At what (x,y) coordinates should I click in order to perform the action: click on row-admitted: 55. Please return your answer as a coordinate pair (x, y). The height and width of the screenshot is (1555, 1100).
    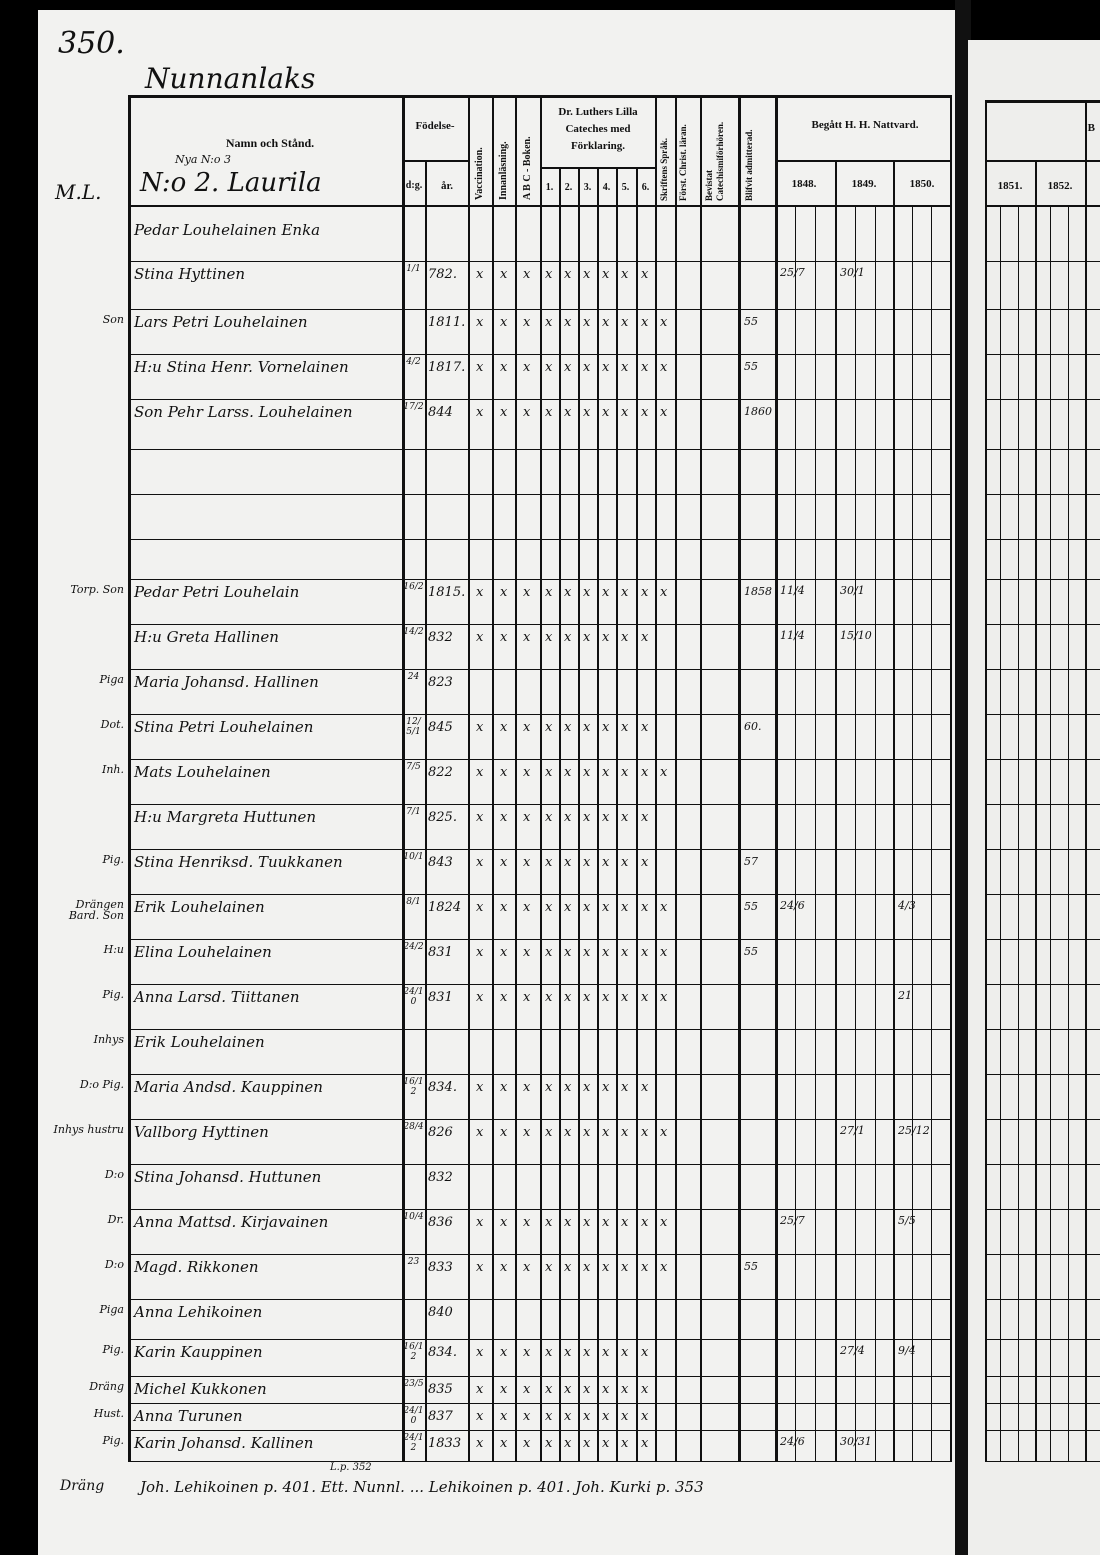
    Looking at the image, I should click on (751, 1266).